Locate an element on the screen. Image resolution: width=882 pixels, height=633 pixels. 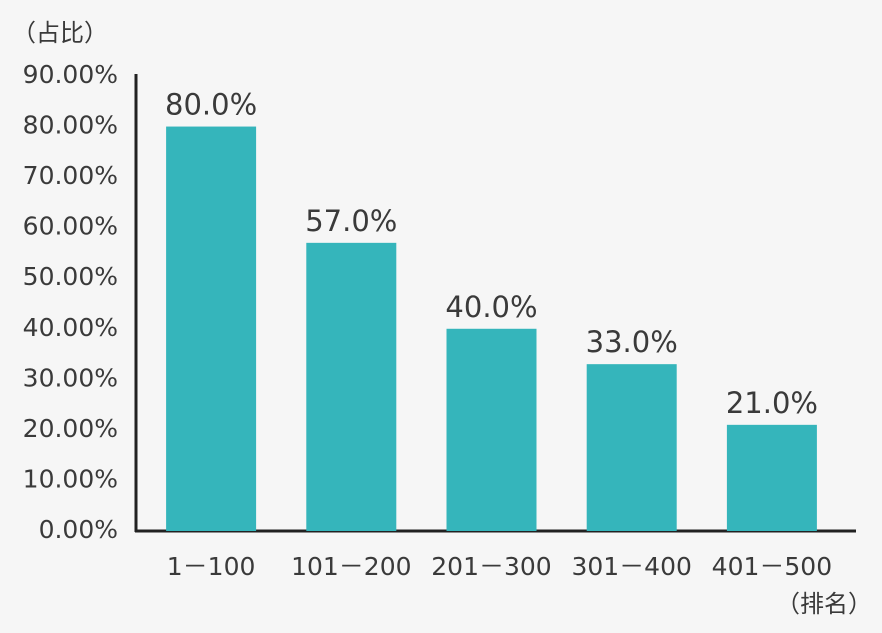
value-label: 40.0% is located at coordinates (491, 307).